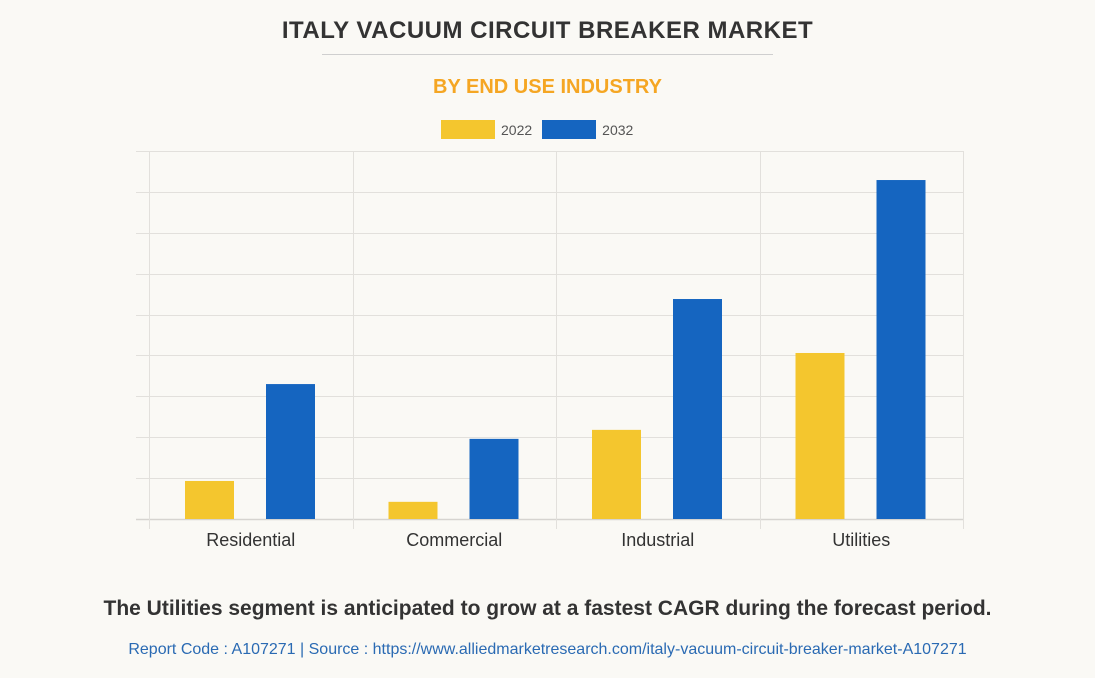 The width and height of the screenshot is (1095, 678). What do you see at coordinates (548, 540) in the screenshot?
I see `x-axis-labels: Residential Commercial Industrial Utilities` at bounding box center [548, 540].